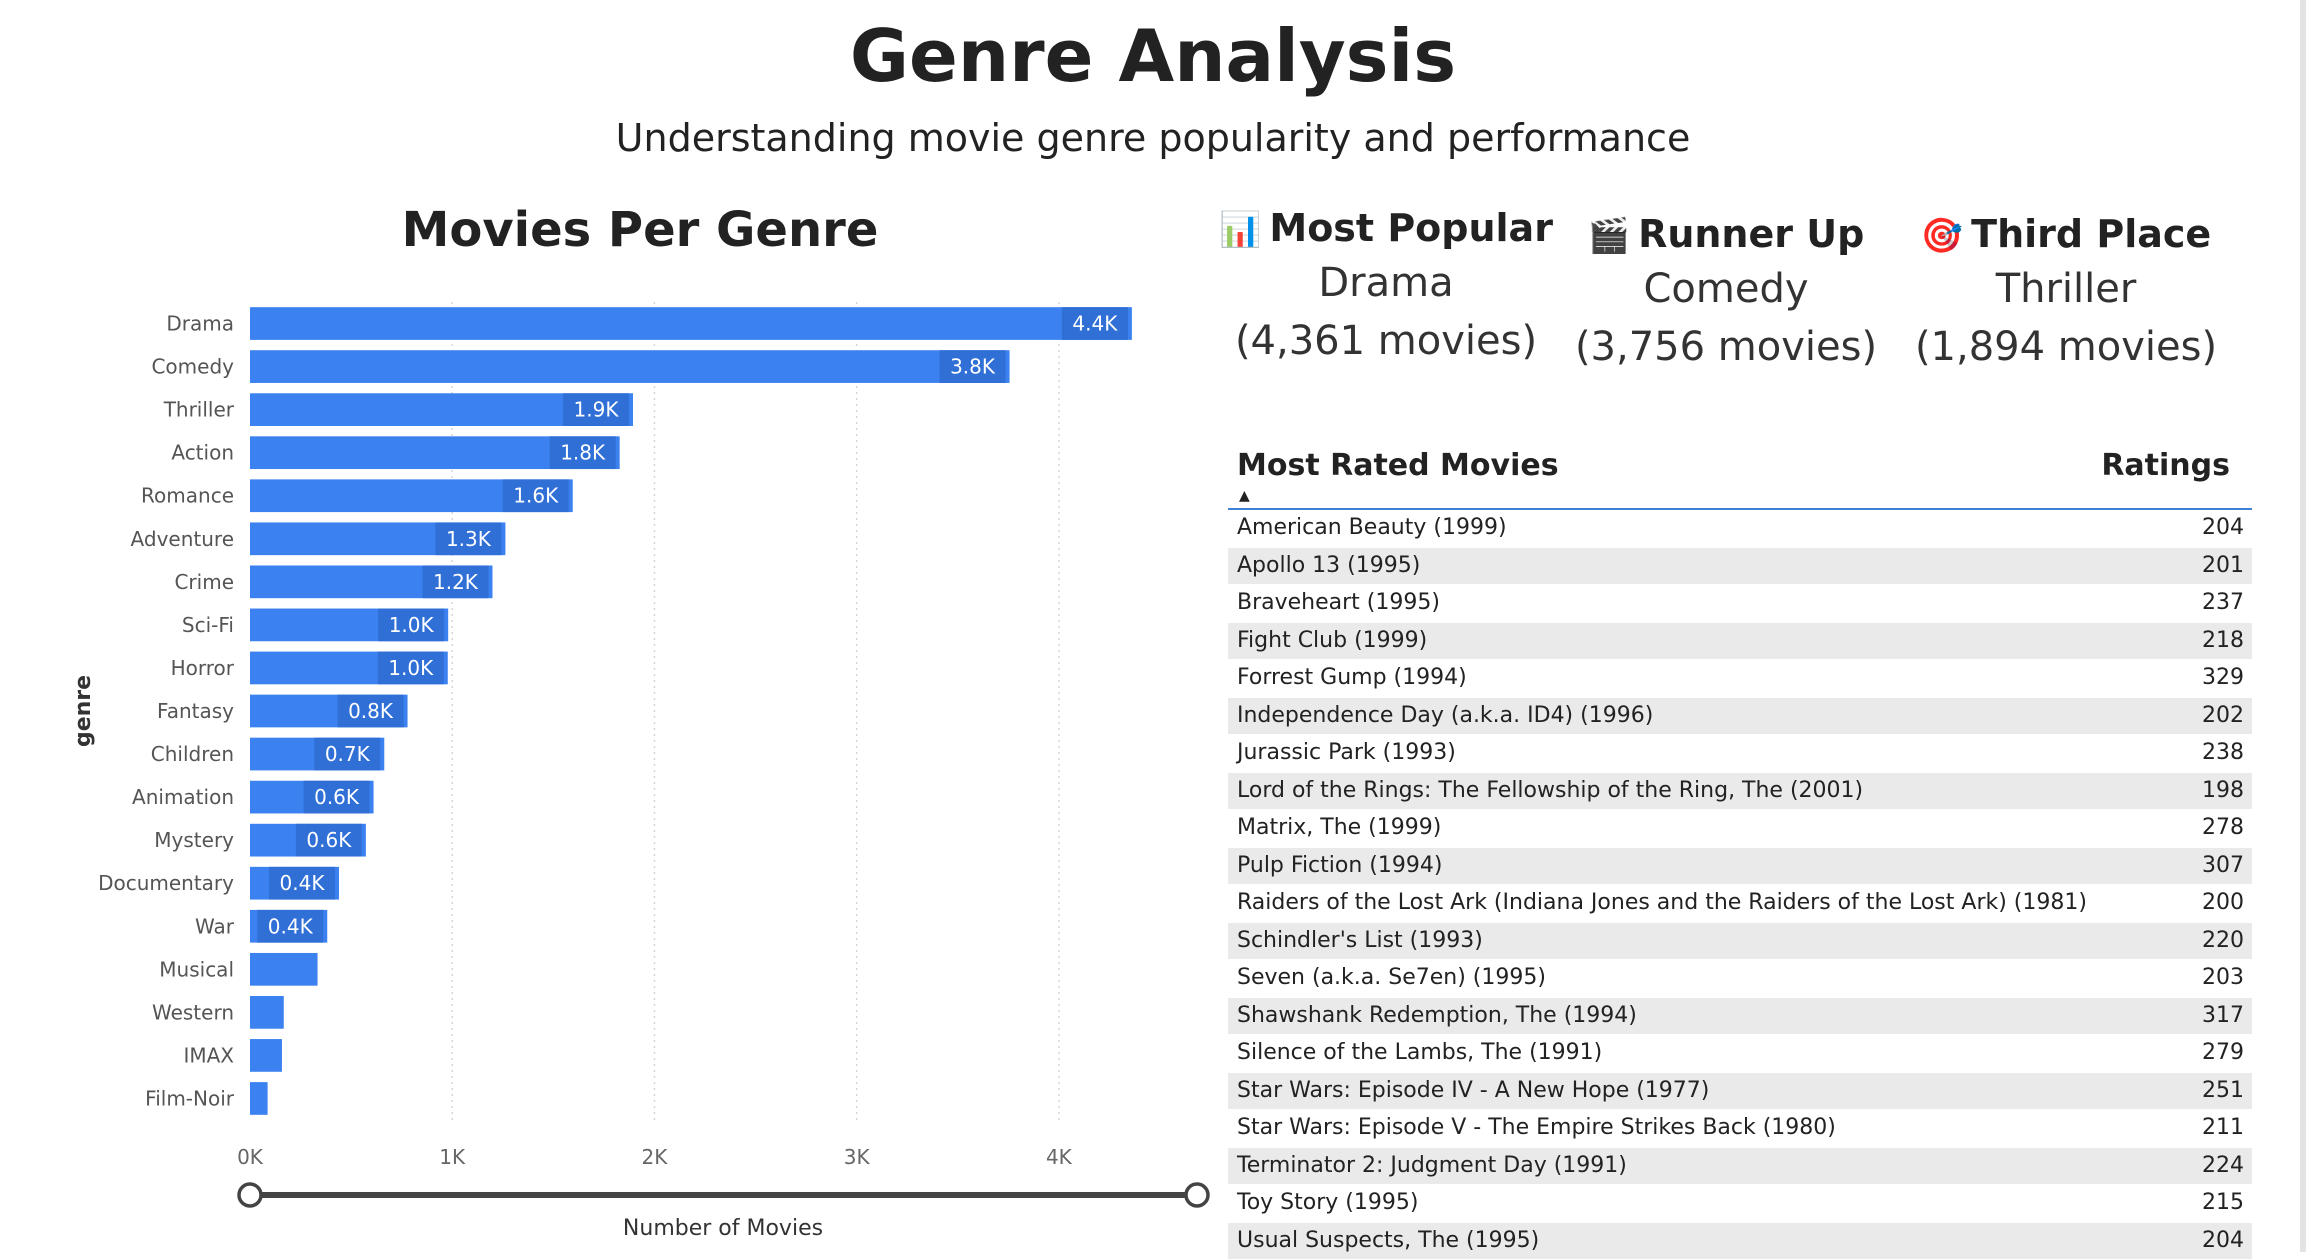 This screenshot has height=1260, width=2306. I want to click on y-tick-label: Comedy, so click(192, 367).